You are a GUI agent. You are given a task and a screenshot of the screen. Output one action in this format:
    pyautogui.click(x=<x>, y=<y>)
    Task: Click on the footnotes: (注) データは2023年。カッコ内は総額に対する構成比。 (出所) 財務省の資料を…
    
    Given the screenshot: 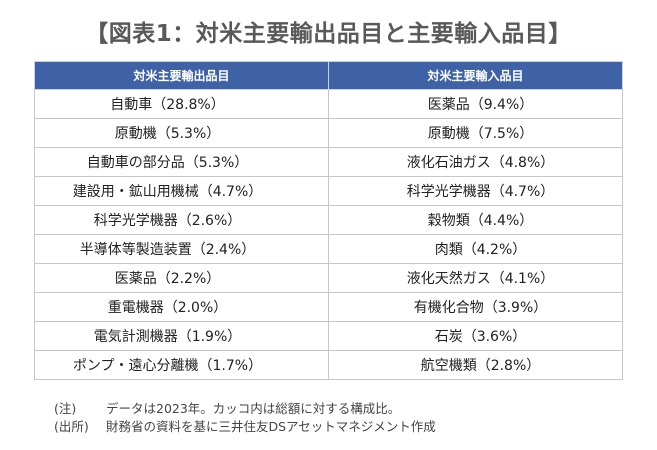 What is the action you would take?
    pyautogui.click(x=245, y=418)
    